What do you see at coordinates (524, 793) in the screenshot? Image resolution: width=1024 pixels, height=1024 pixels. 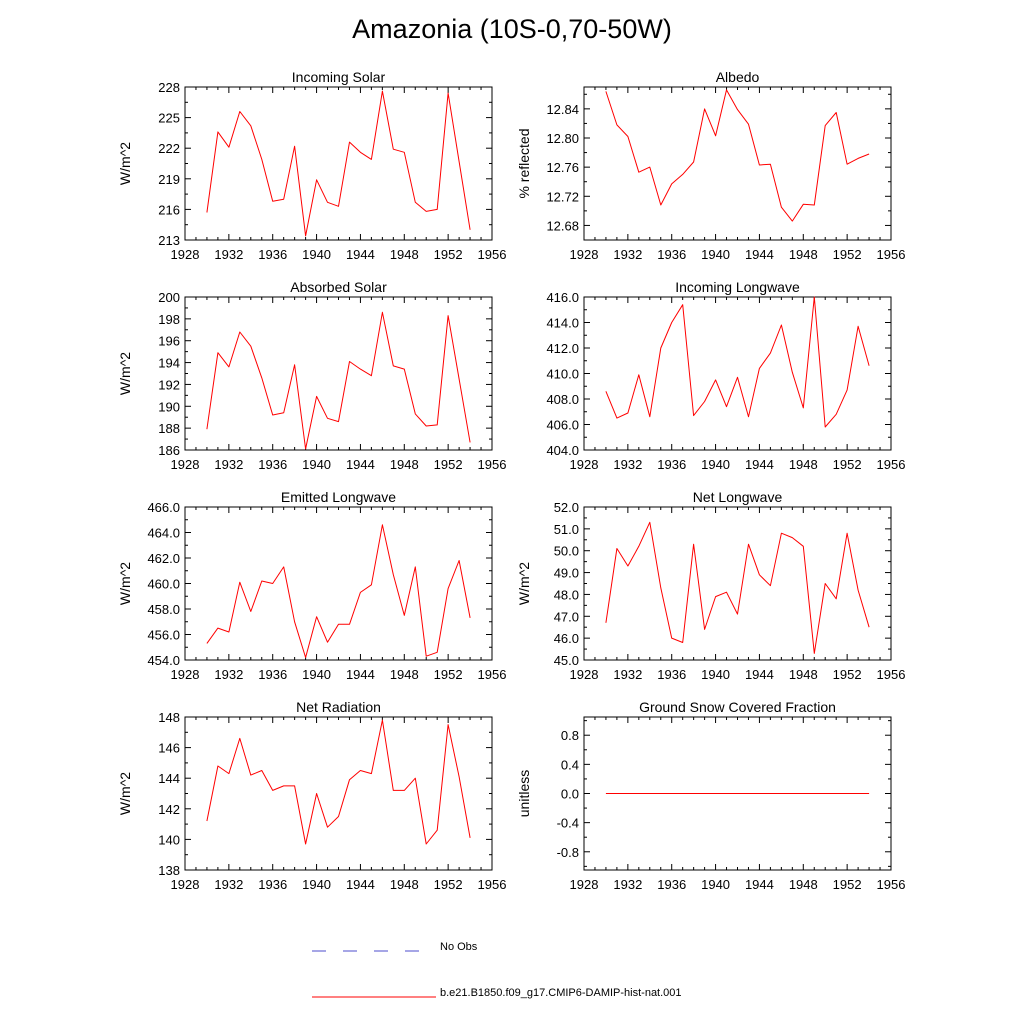 I see `y-axis-label: unitless` at bounding box center [524, 793].